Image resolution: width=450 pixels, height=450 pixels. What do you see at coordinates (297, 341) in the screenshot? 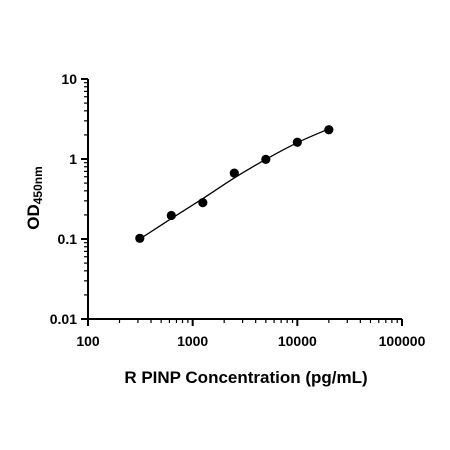
I see `x-tick-label: 10000` at bounding box center [297, 341].